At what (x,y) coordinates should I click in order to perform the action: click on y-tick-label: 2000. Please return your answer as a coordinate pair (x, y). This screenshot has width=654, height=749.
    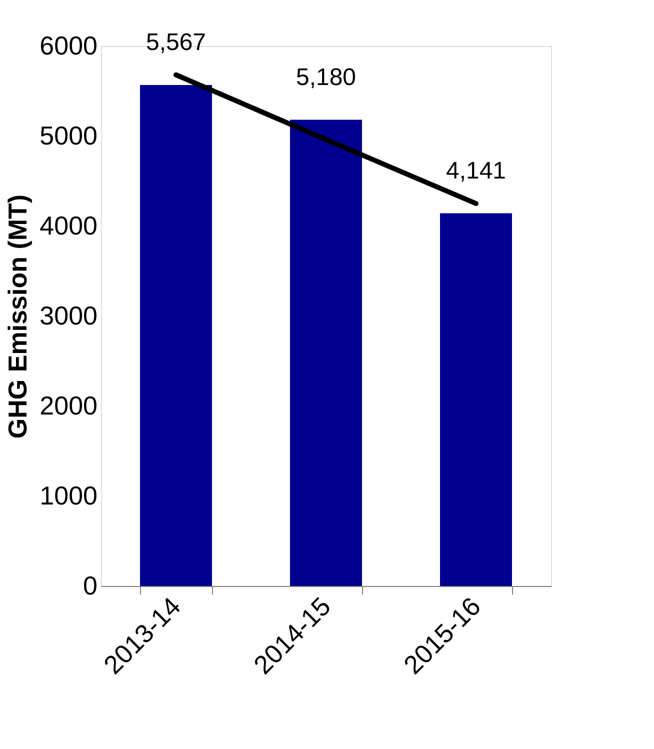
    Looking at the image, I should click on (69, 405).